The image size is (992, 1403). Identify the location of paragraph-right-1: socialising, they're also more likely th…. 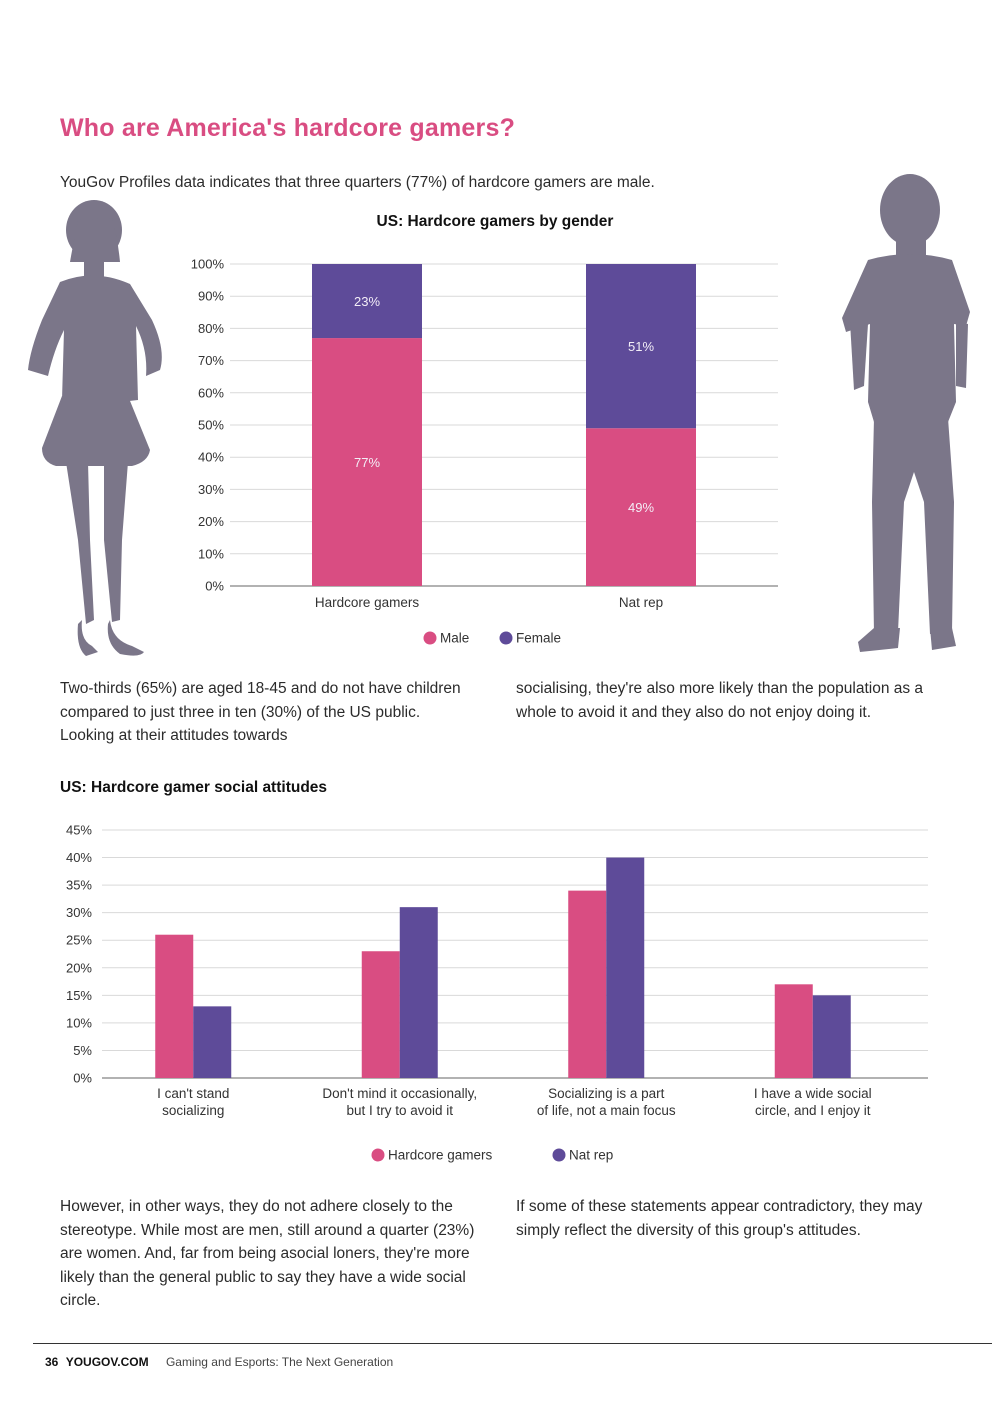
(720, 700).